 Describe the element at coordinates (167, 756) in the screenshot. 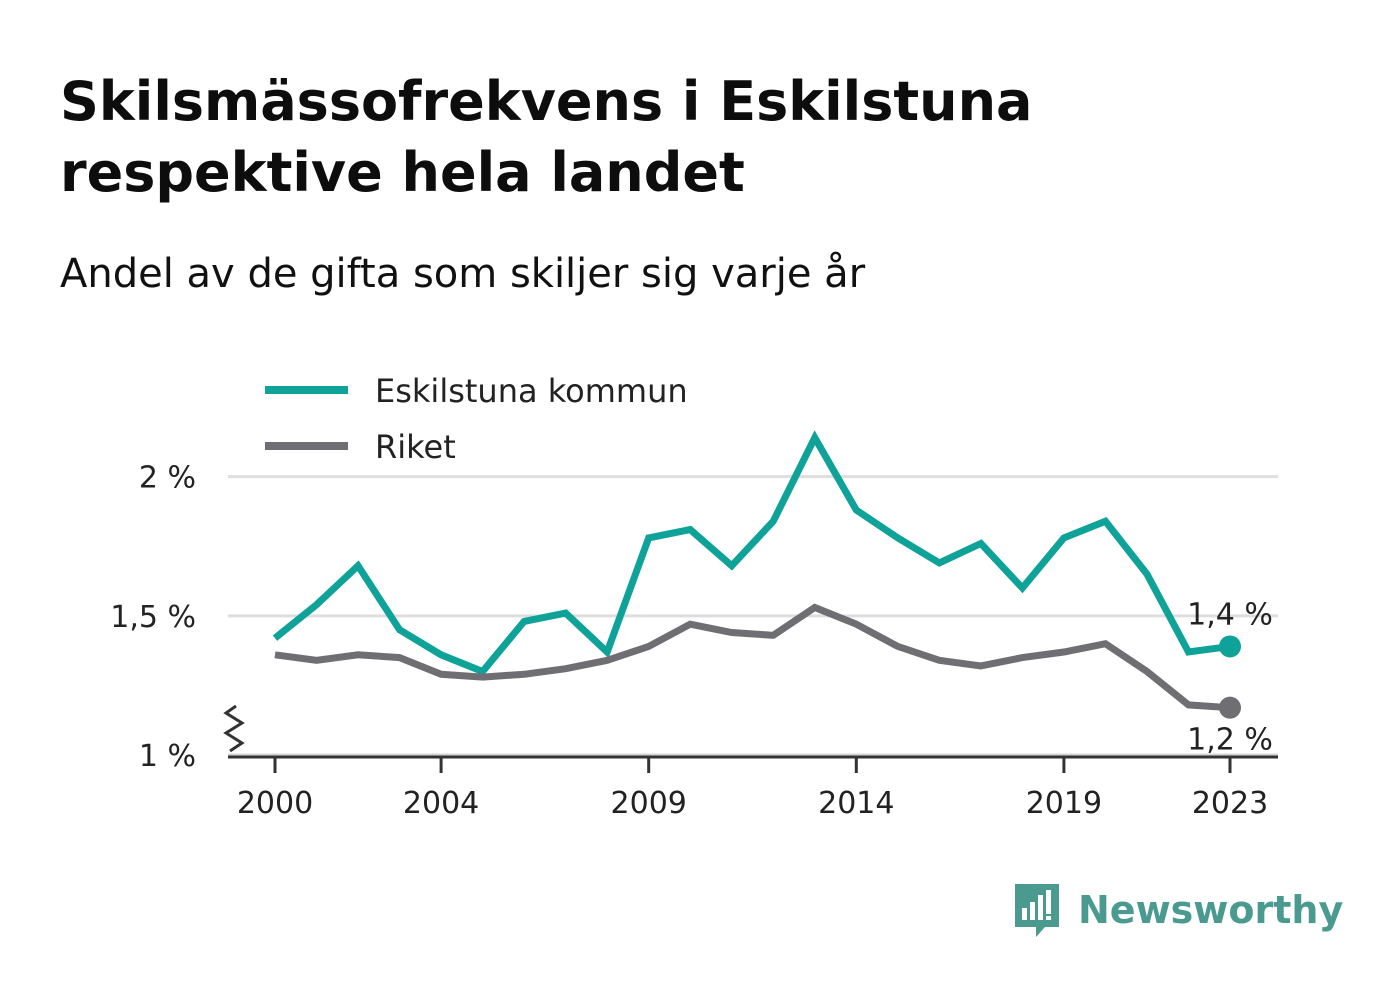

I see `y-tick-label: 1 %` at that location.